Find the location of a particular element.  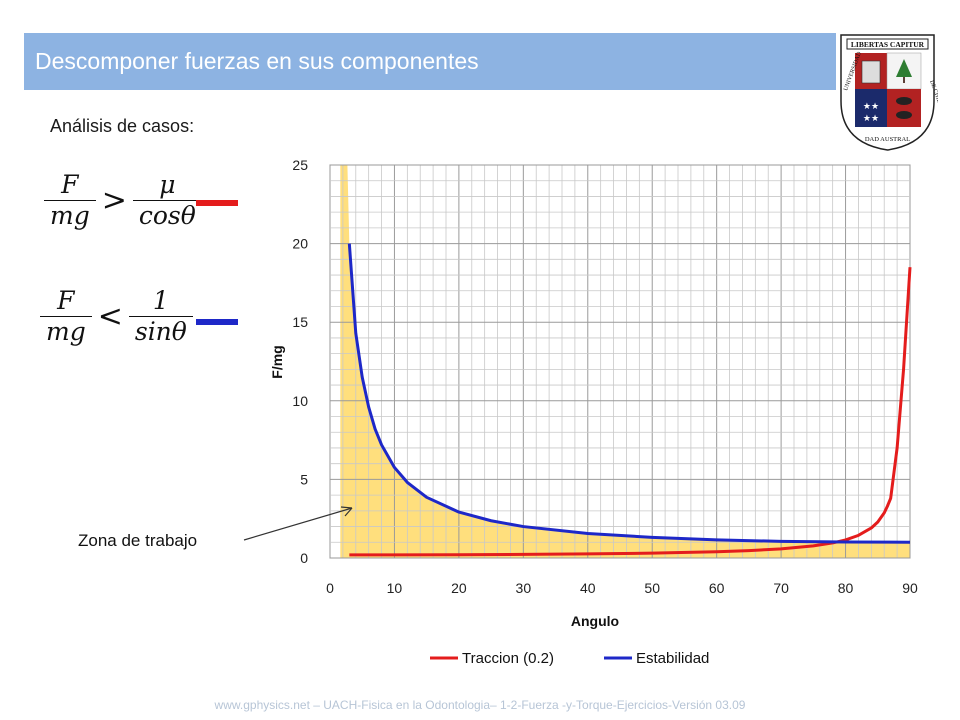

x-tick-label: 20 is located at coordinates (459, 588).